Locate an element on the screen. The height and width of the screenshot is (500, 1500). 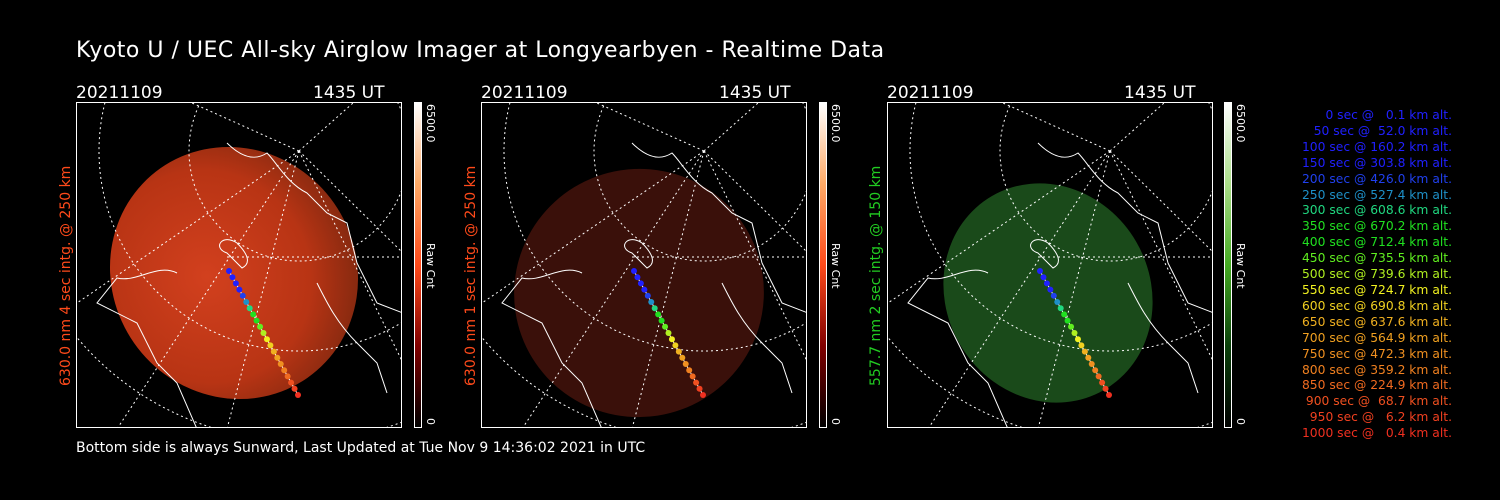
legend-item: 750 sec @ 472.3 km alt. is located at coordinates (1376, 353).